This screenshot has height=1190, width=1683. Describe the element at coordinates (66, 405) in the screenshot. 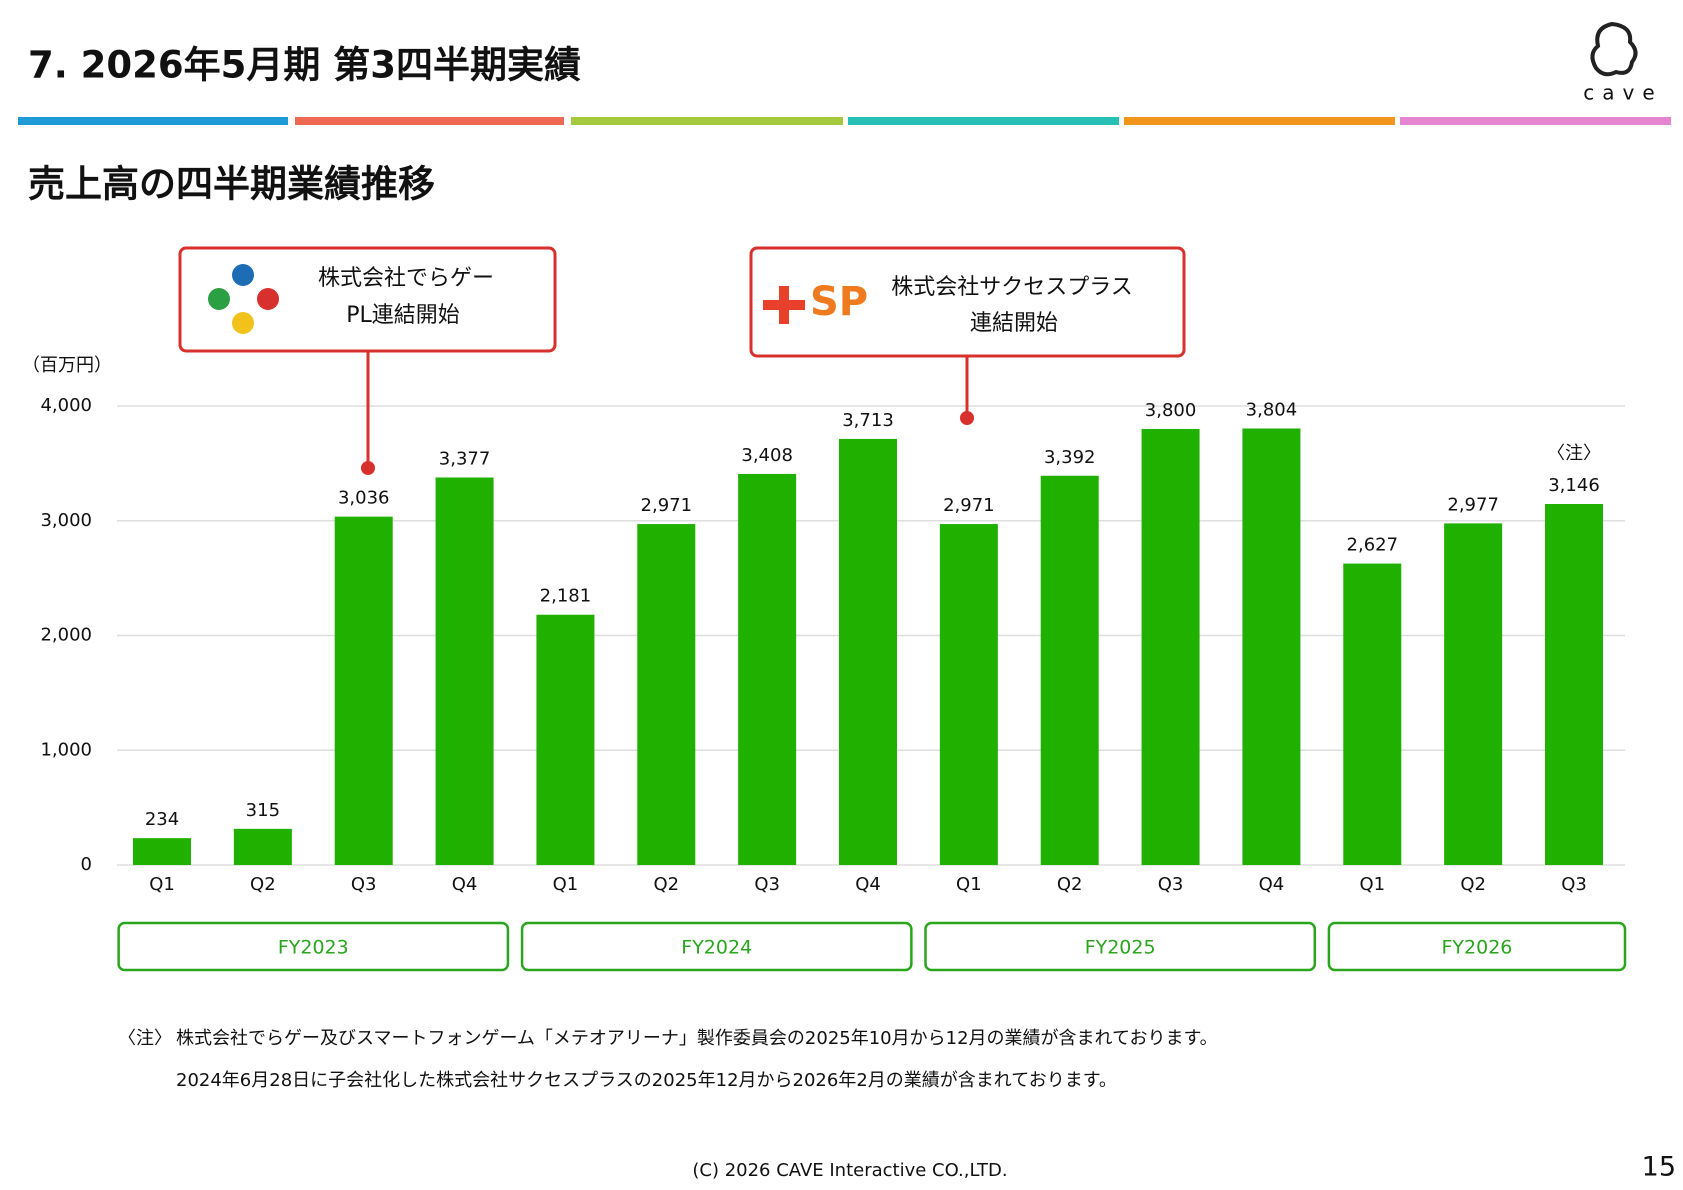

I see `y-tick-label: 4,000` at that location.